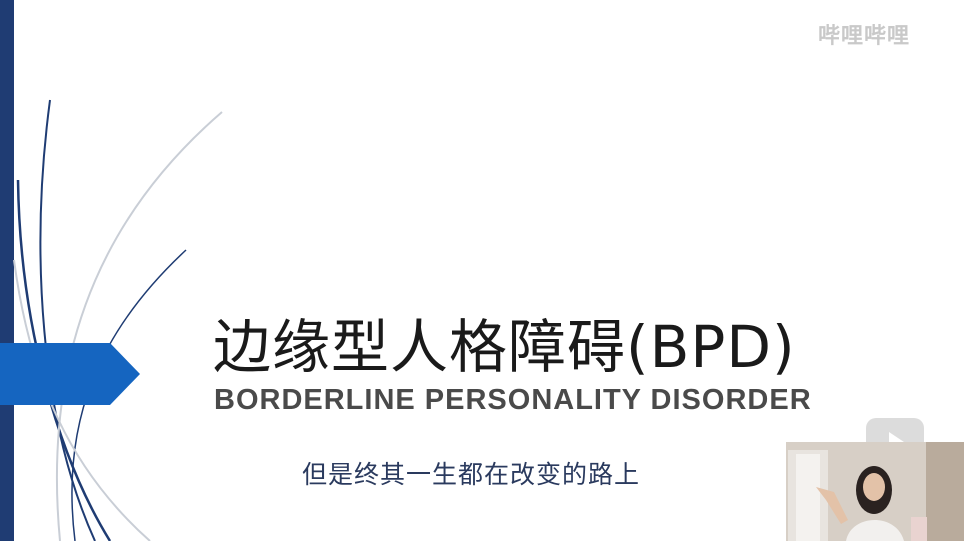  Describe the element at coordinates (7, 270) in the screenshot. I see `slide-left-bar` at that location.